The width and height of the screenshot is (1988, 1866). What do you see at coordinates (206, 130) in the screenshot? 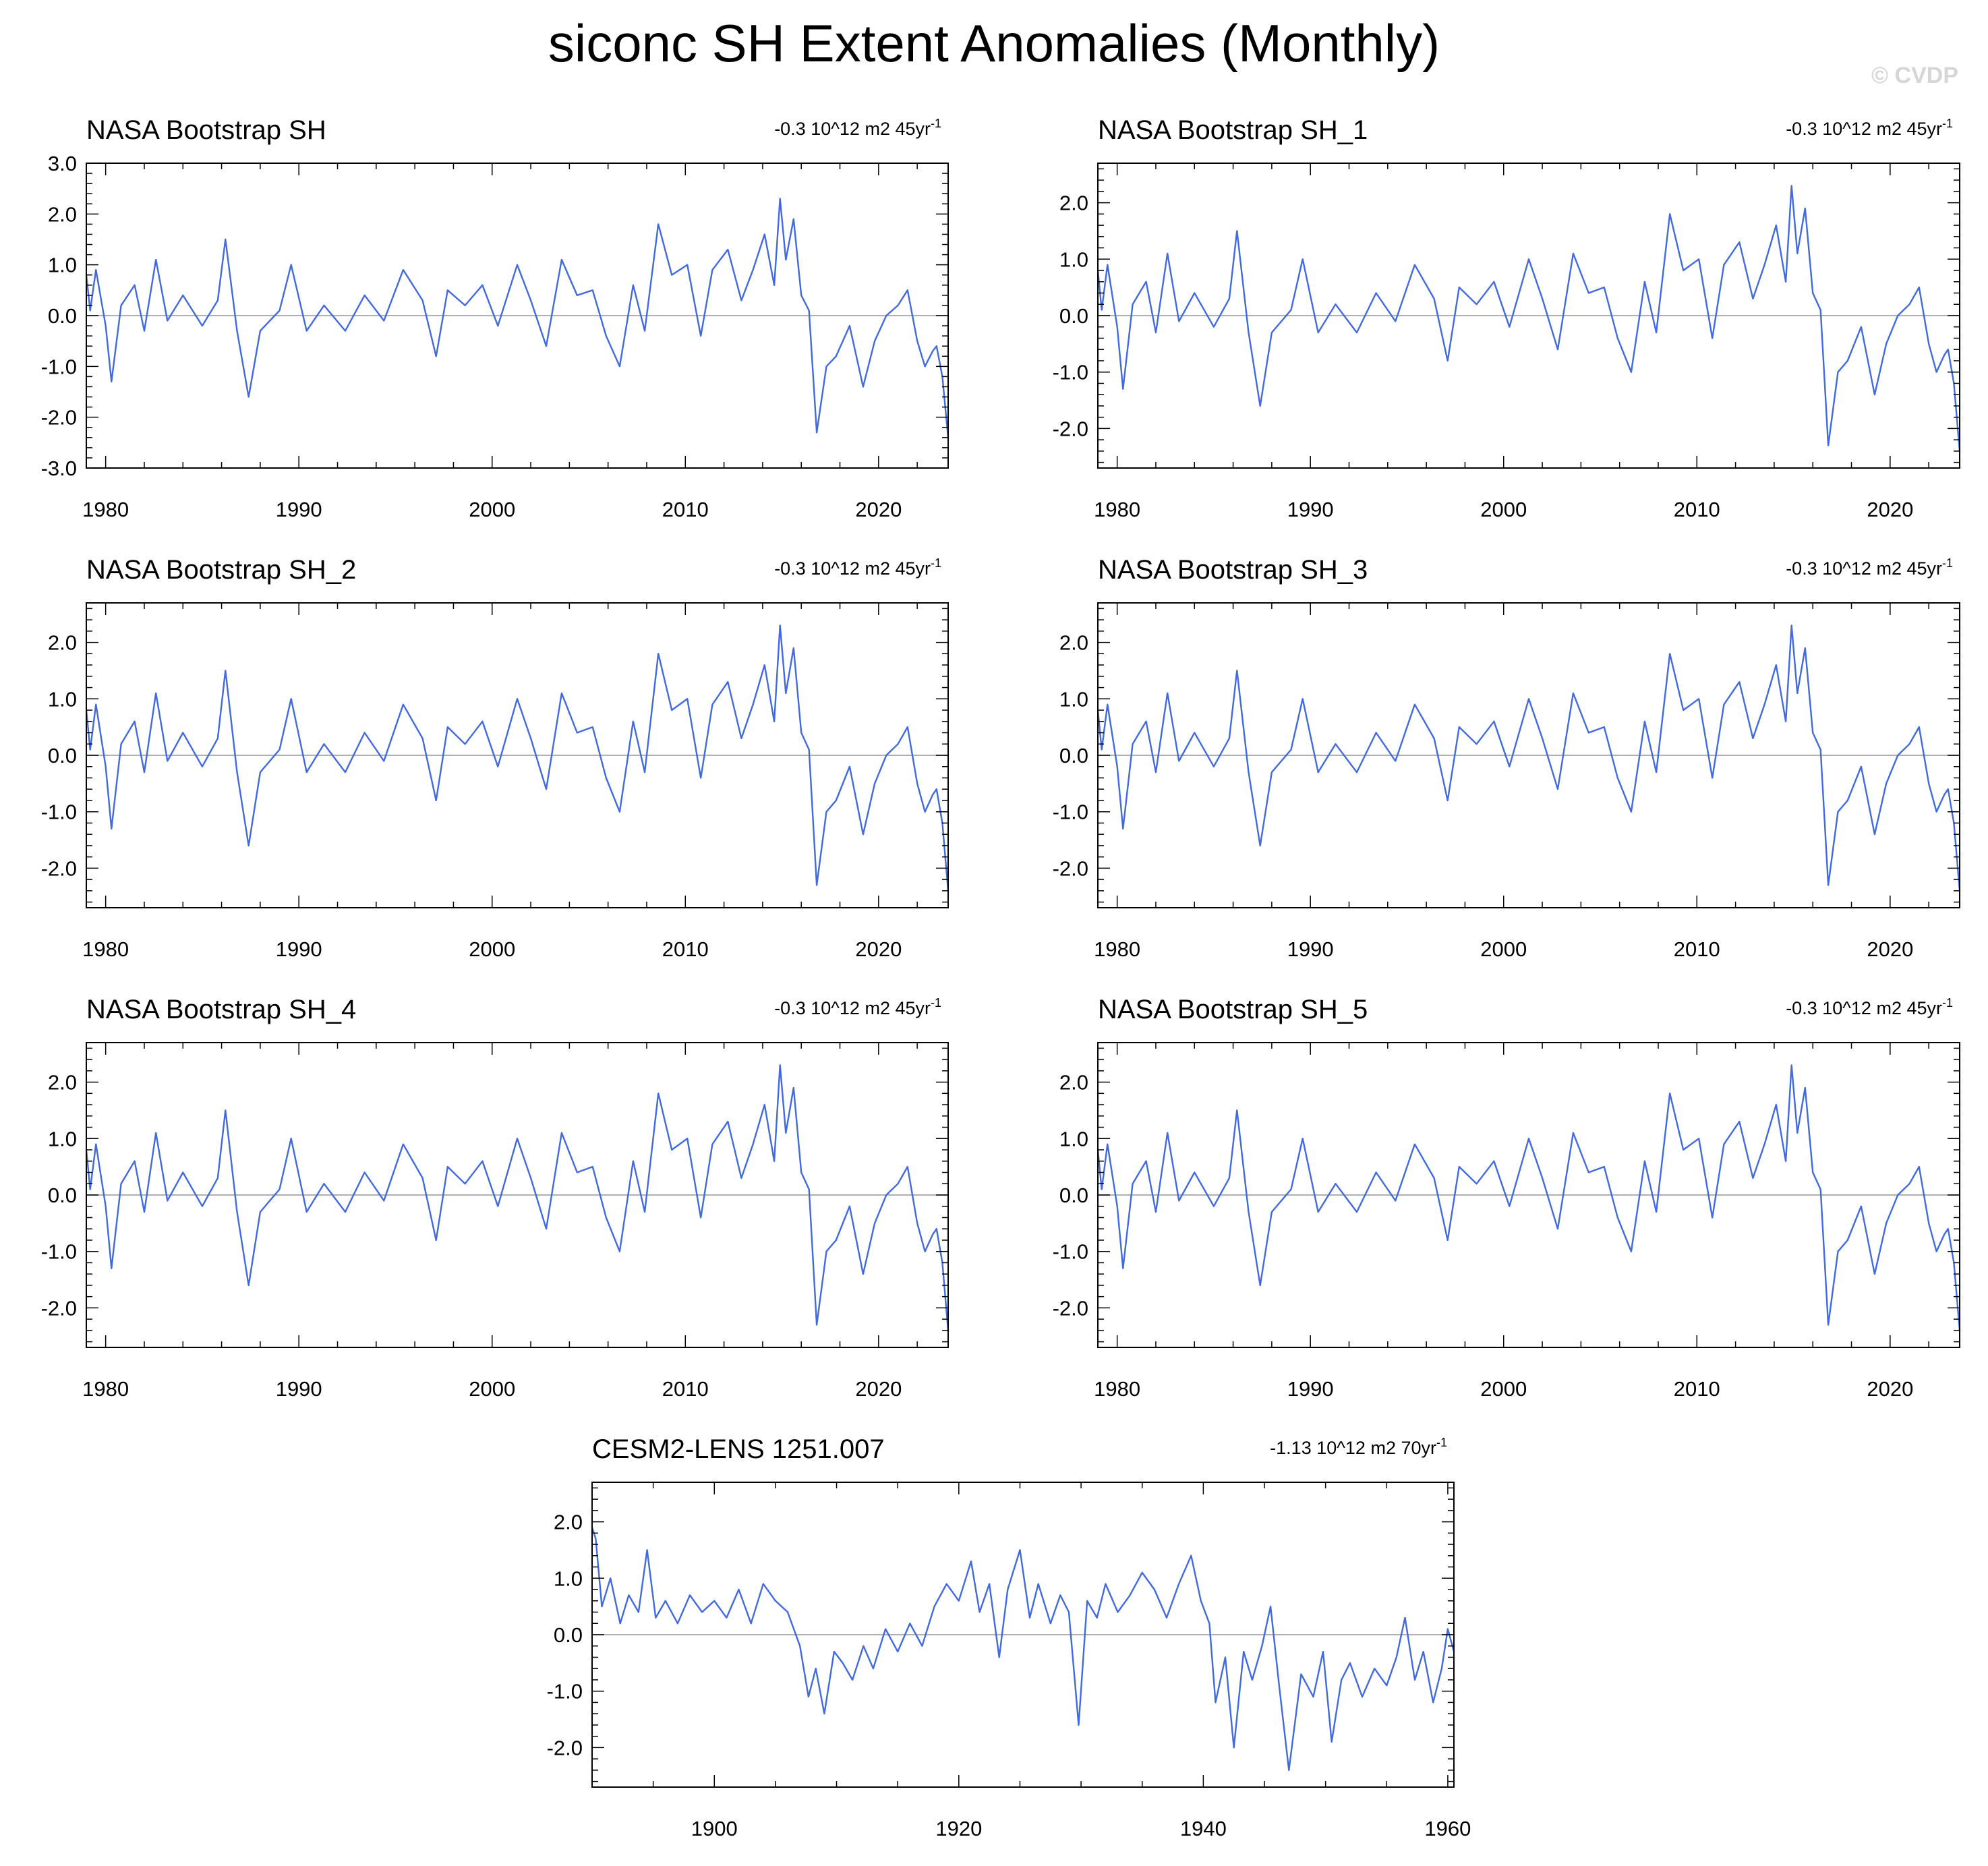
I see `panel-title: NASA Bootstrap SH` at bounding box center [206, 130].